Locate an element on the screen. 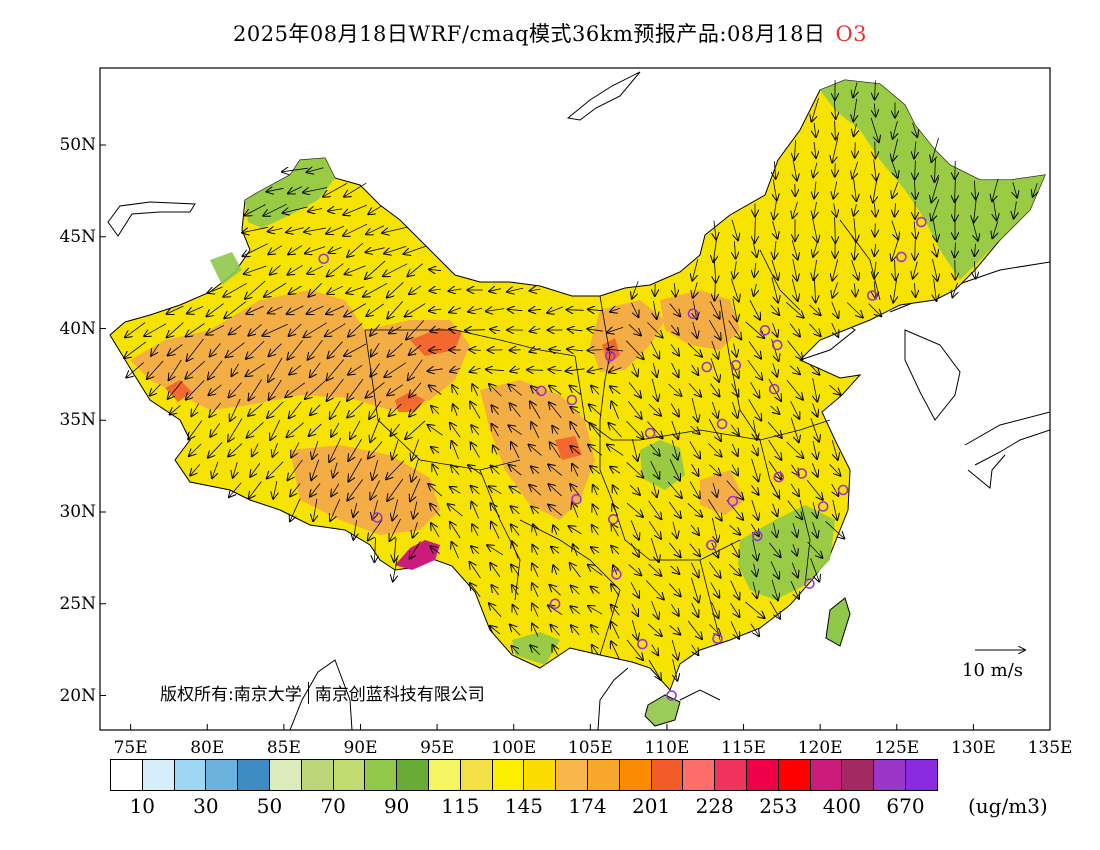 The width and height of the screenshot is (1100, 850). colorbar-label: 400 is located at coordinates (841, 806).